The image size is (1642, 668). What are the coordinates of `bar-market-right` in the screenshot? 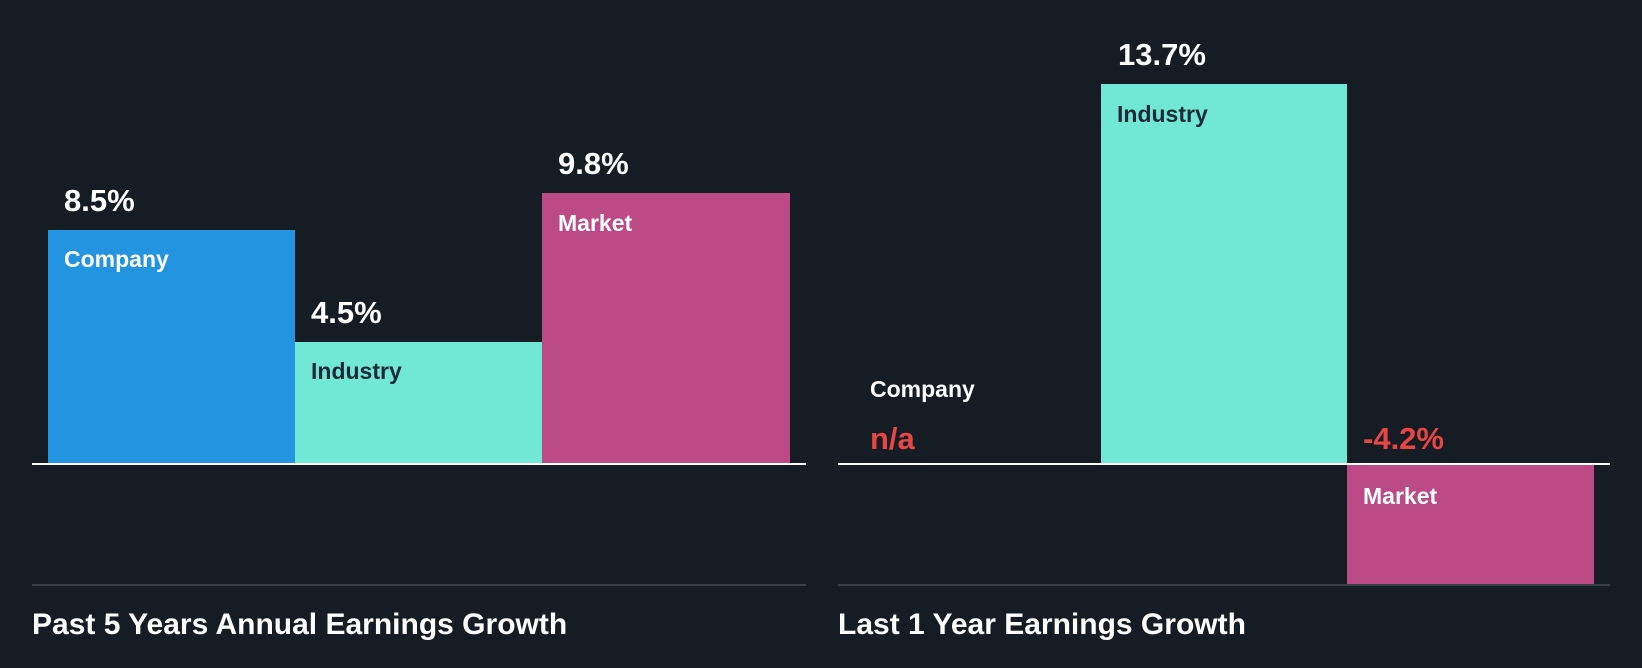 It's located at (1470, 524).